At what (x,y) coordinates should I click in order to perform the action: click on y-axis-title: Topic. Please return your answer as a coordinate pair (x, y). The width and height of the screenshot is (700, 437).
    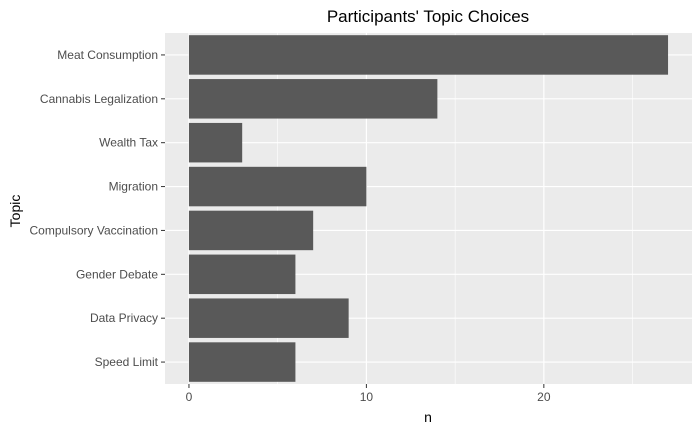
    Looking at the image, I should click on (15, 211).